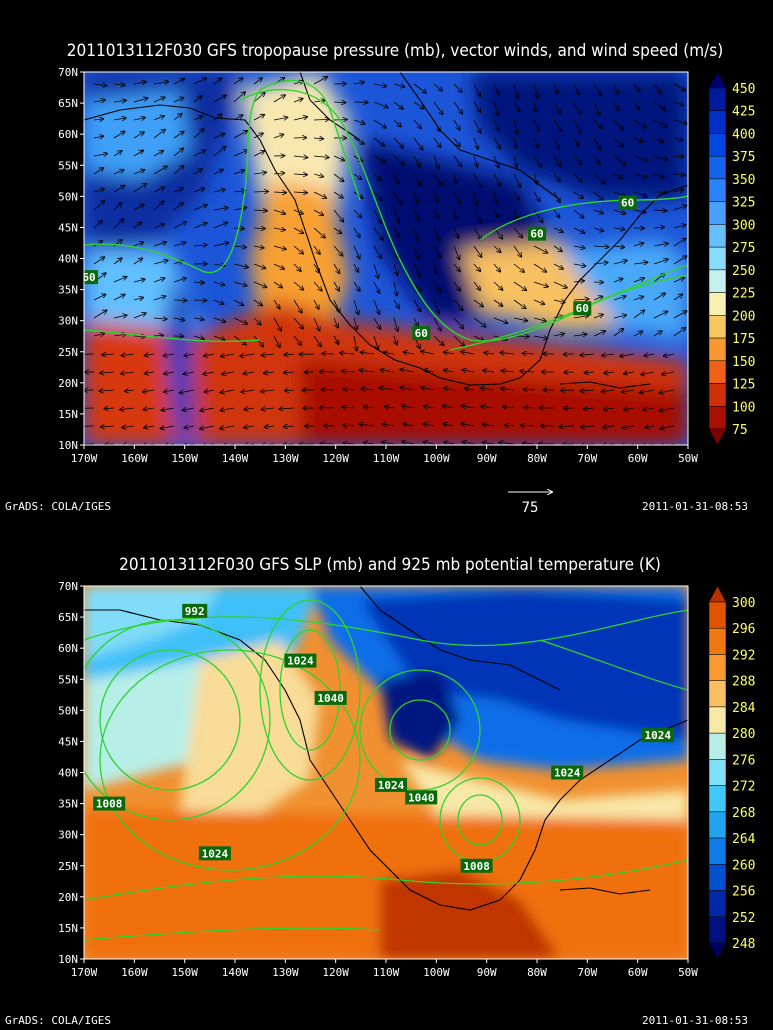 The width and height of the screenshot is (773, 1030). What do you see at coordinates (476, 865) in the screenshot?
I see `contour-label: 1008` at bounding box center [476, 865].